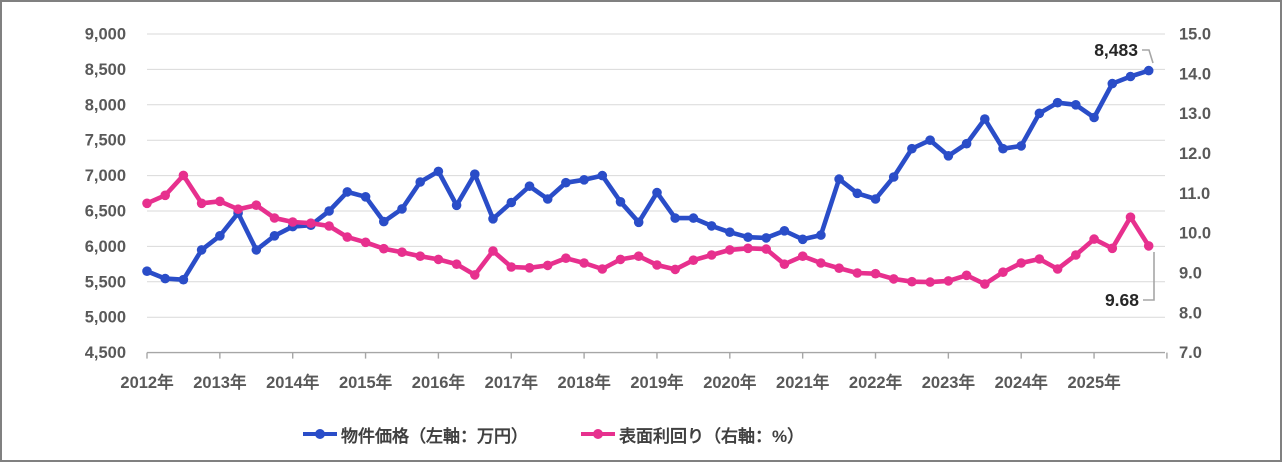 This screenshot has height=462, width=1282. Describe the element at coordinates (1094, 382) in the screenshot. I see `x-axis-label: 2025年` at that location.